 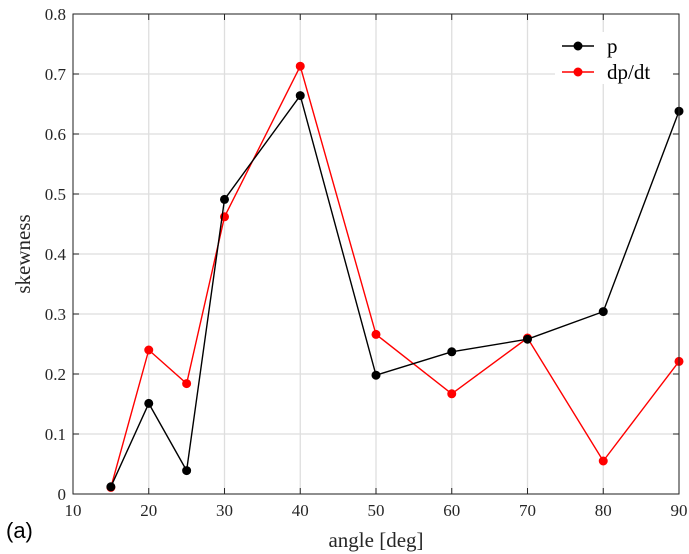 What do you see at coordinates (55, 14) in the screenshot?
I see `y-tick-label: 0.8` at bounding box center [55, 14].